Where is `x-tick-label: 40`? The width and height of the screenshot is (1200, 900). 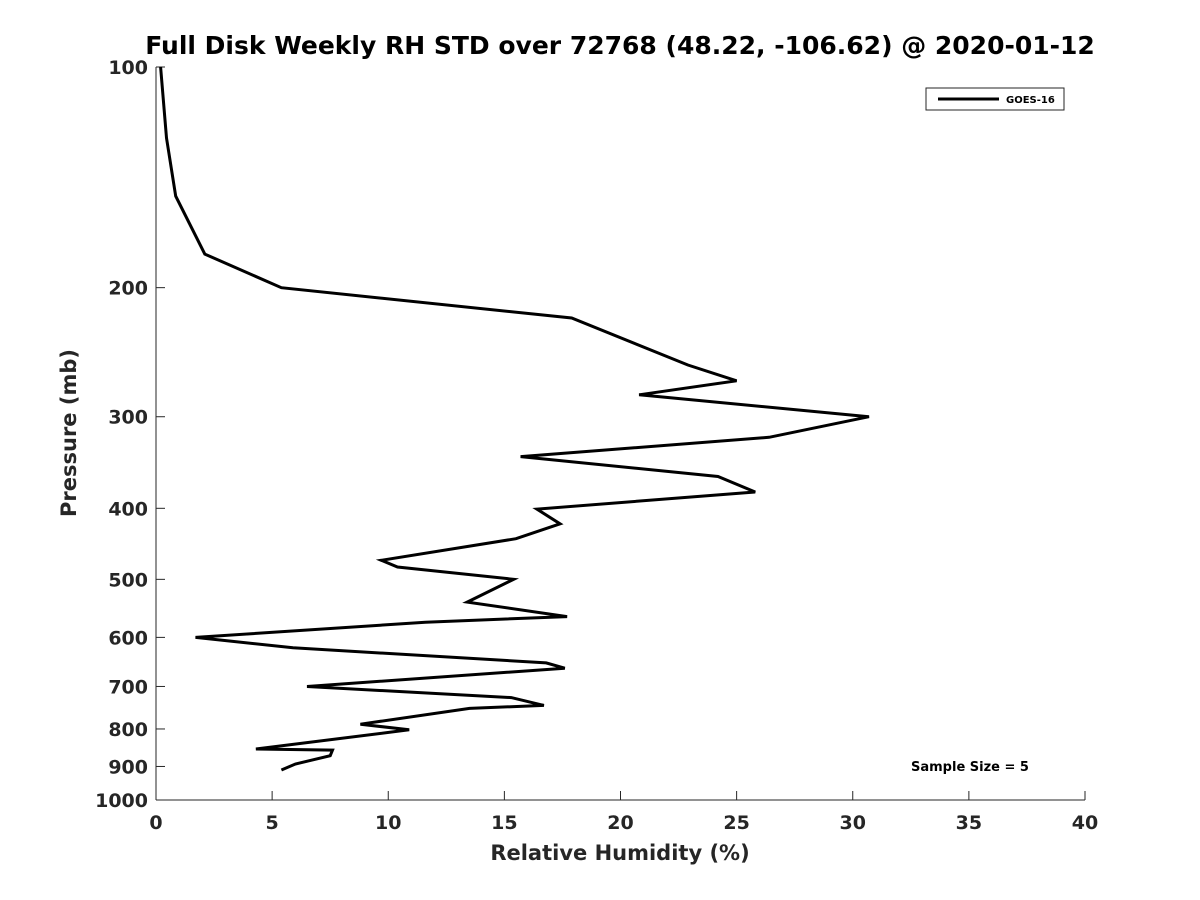 x-tick-label: 40 is located at coordinates (1085, 823).